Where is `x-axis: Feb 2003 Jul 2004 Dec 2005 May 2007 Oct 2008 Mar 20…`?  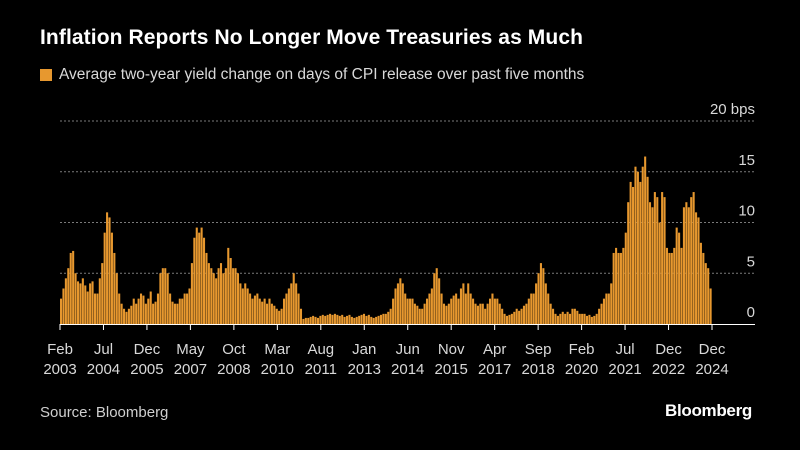
x-axis: Feb 2003 Jul 2004 Dec 2005 May 2007 Oct 2008 Mar 20… is located at coordinates (399, 351).